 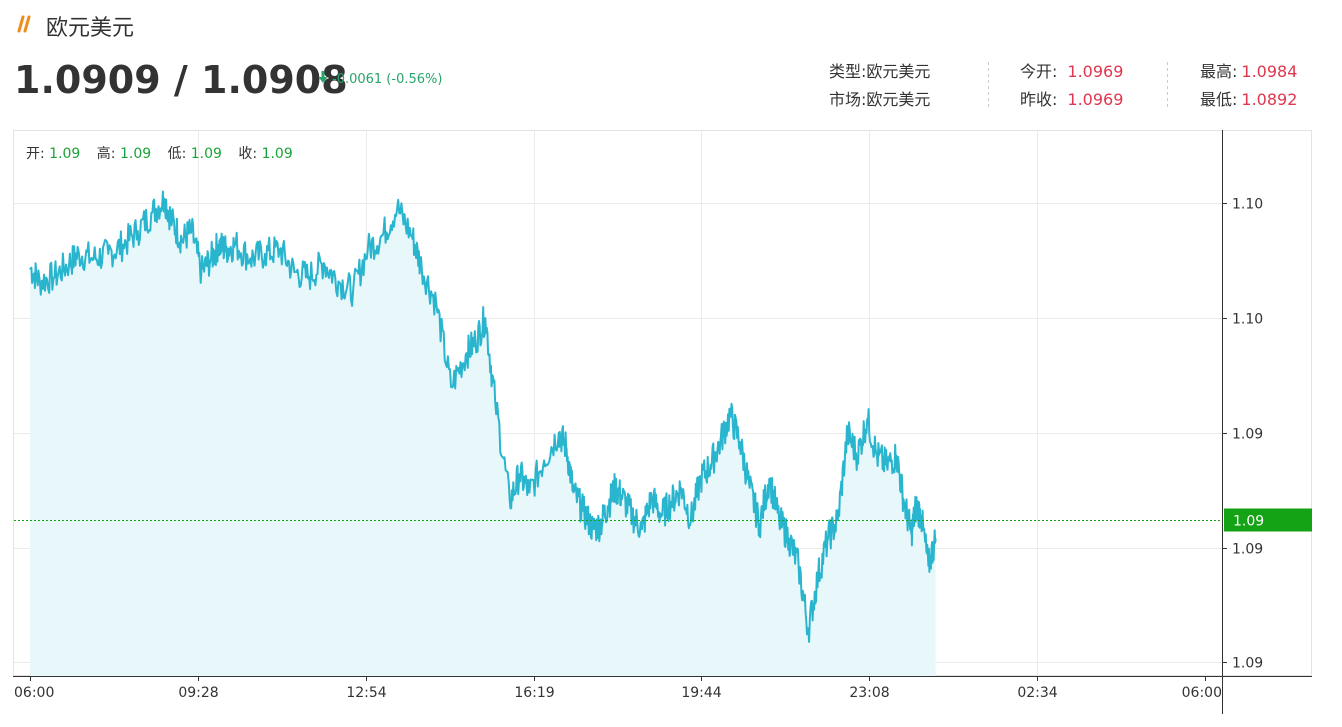 What do you see at coordinates (848, 71) in the screenshot?
I see `type-label: 类型:` at bounding box center [848, 71].